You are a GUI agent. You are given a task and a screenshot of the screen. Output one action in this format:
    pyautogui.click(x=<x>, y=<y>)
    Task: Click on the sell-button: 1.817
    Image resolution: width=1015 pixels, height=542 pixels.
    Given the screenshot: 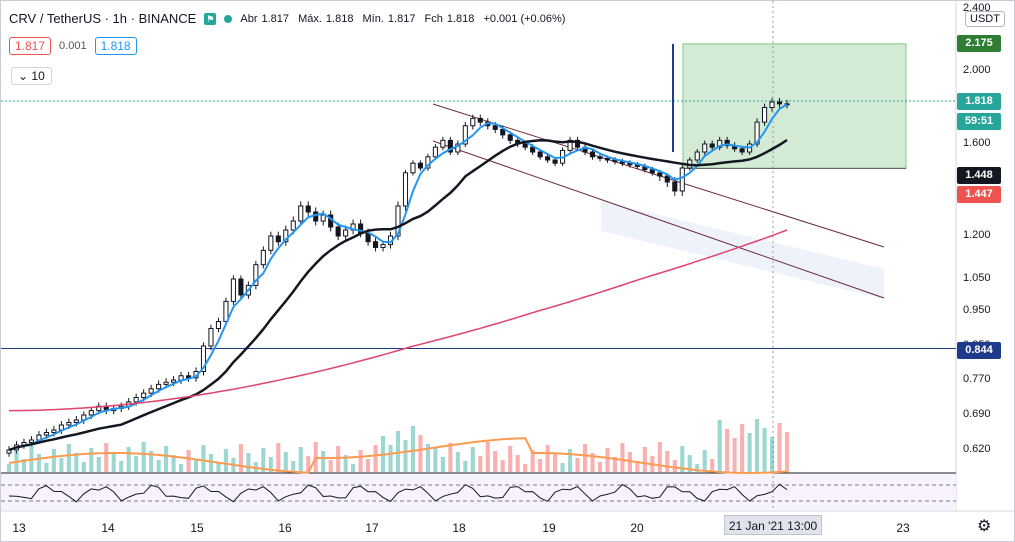 What is the action you would take?
    pyautogui.click(x=30, y=46)
    